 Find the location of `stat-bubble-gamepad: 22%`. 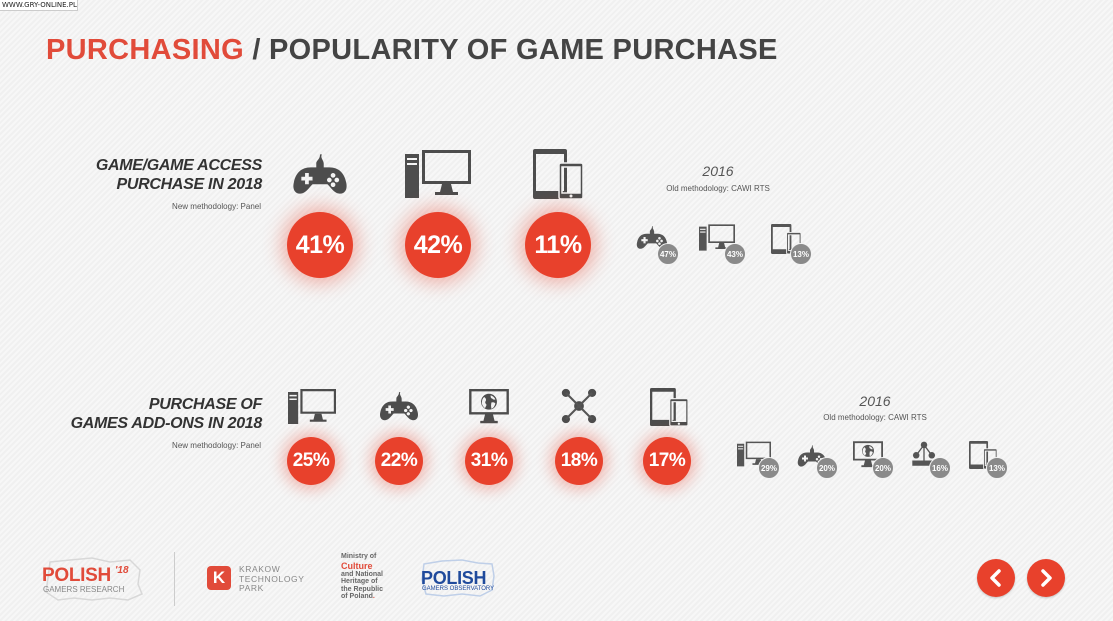

stat-bubble-gamepad: 22% is located at coordinates (399, 461).